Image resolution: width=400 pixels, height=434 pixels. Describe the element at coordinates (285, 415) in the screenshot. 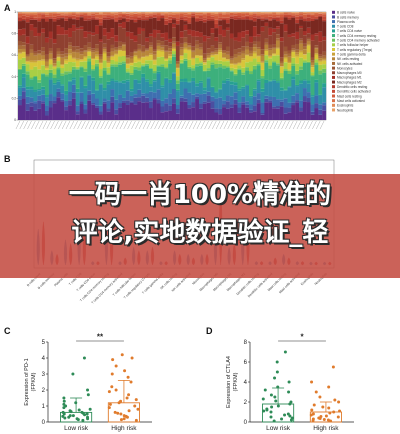

I see `panel-d-data-point` at that location.